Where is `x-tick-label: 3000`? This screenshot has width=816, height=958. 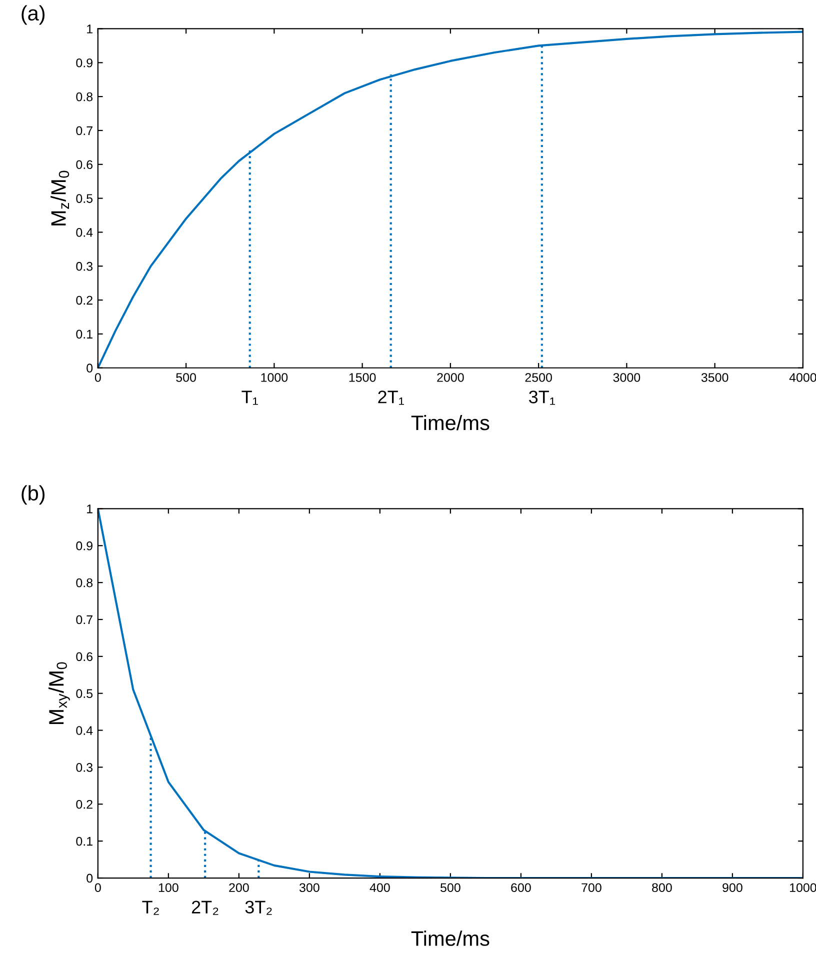 x-tick-label: 3000 is located at coordinates (626, 377).